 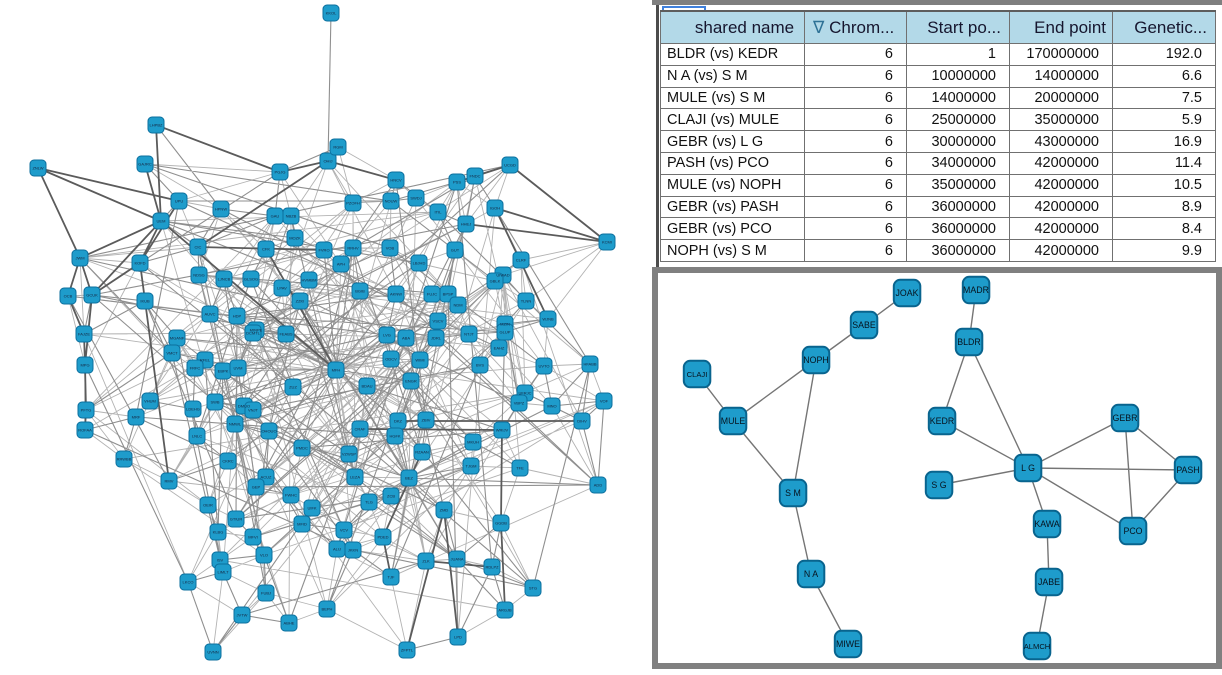 What do you see at coordinates (1028, 468) in the screenshot?
I see `svg-text: L G` at bounding box center [1028, 468].